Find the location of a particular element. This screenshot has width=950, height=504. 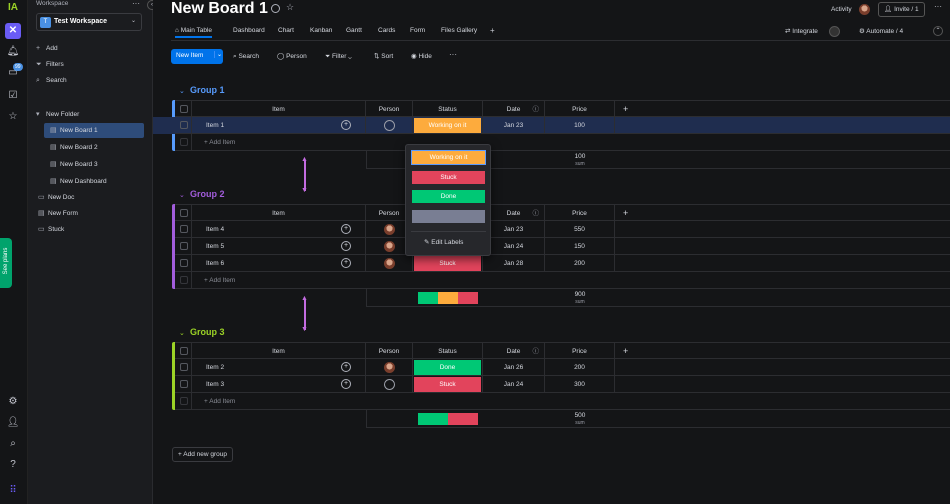

status-cell: Done is located at coordinates (448, 367).